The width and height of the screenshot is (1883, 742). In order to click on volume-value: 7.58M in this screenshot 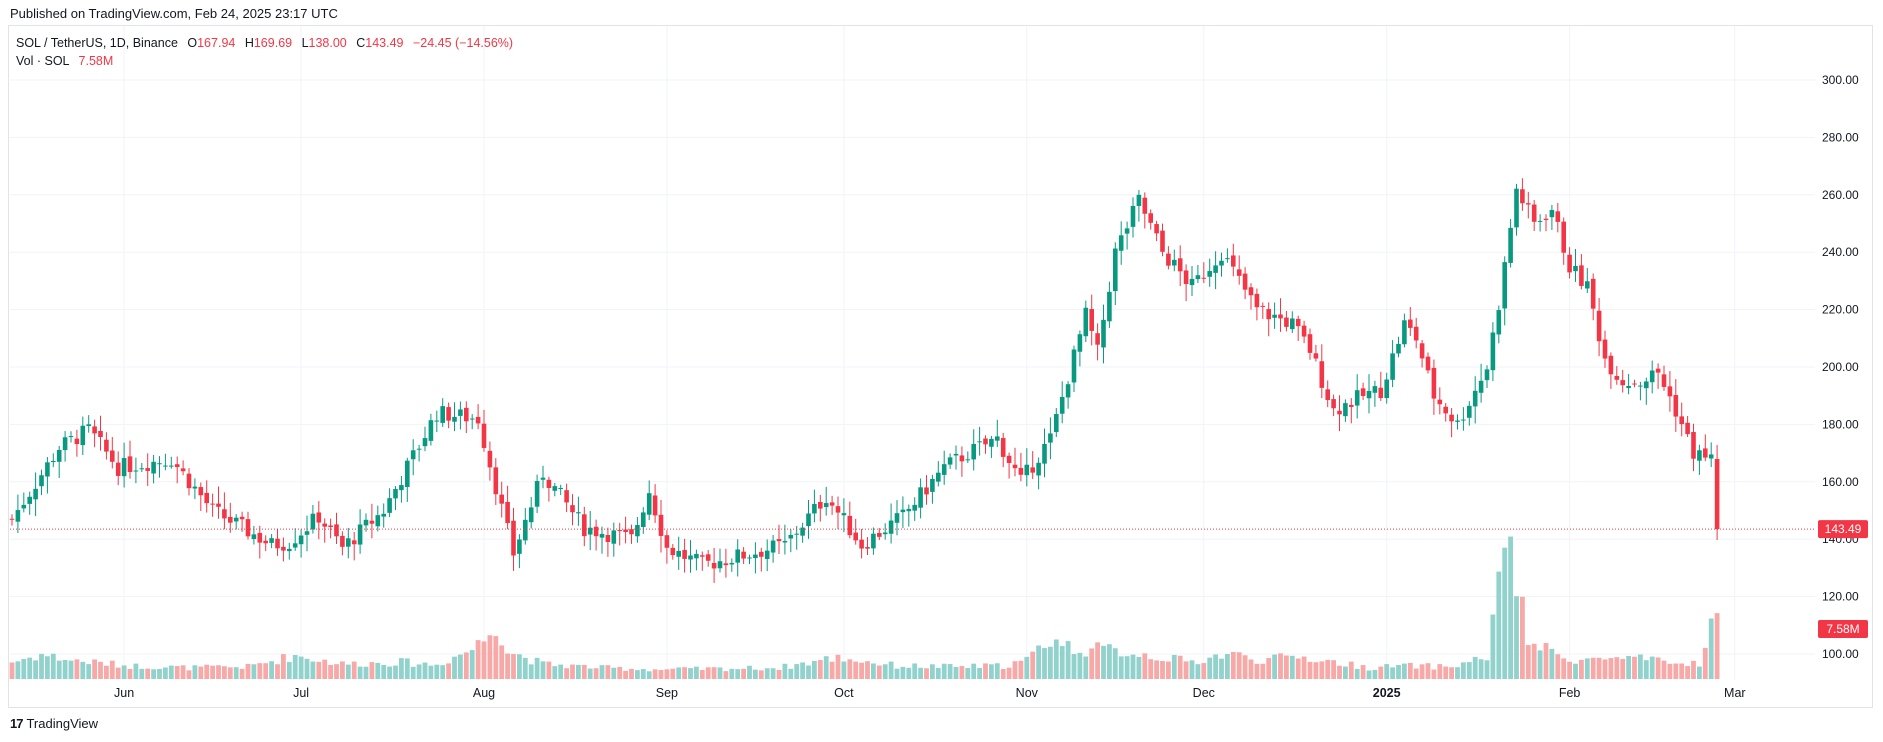, I will do `click(96, 61)`.